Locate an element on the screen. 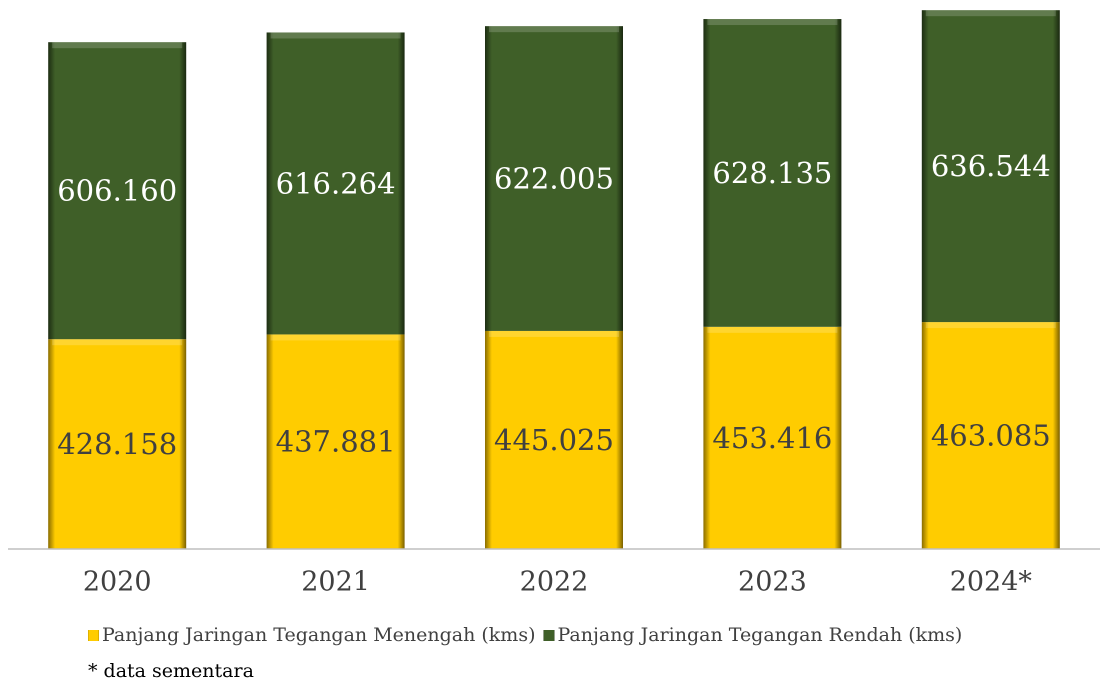 The image size is (1100, 683). value-label: 453.416 is located at coordinates (772, 438).